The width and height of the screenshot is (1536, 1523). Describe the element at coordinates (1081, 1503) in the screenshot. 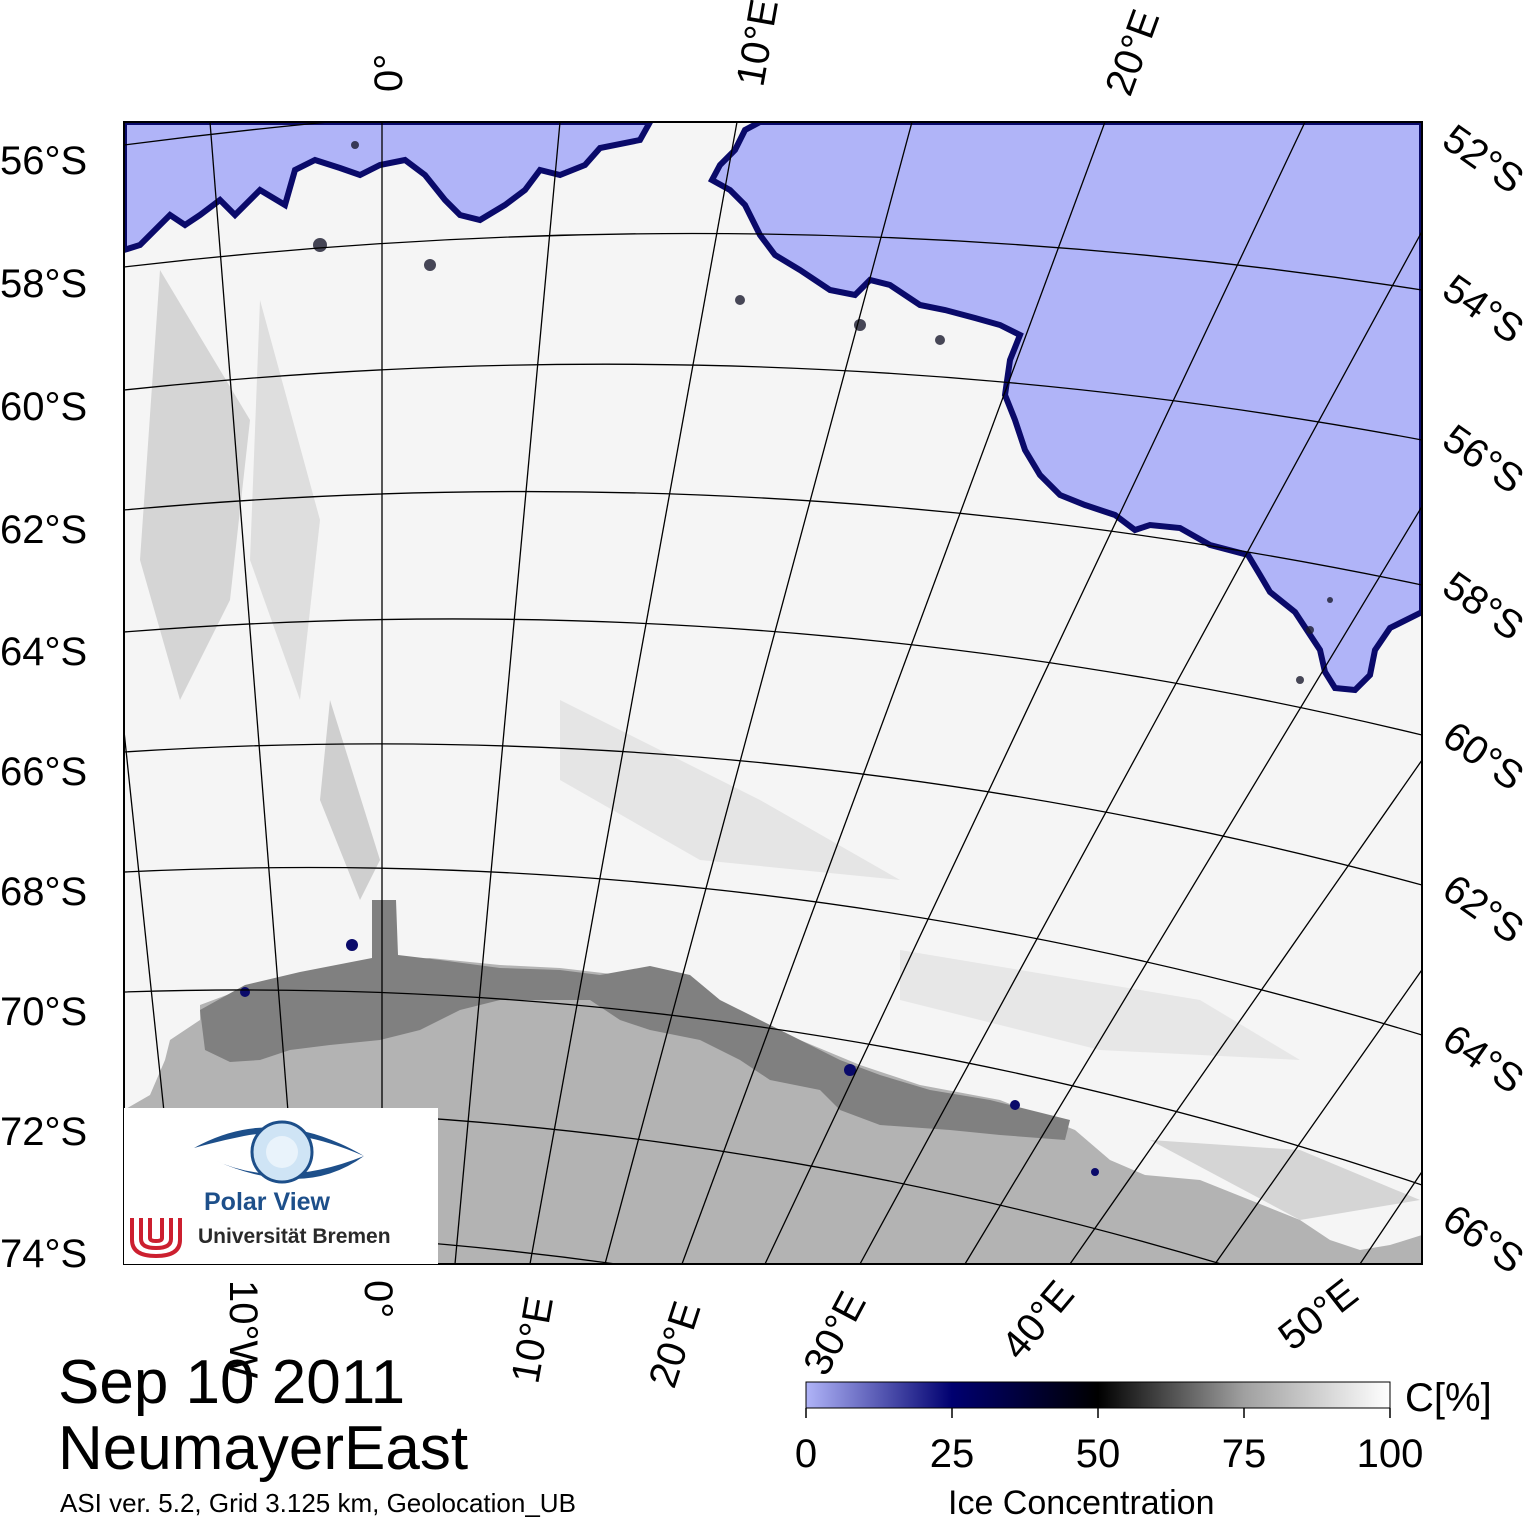

I see `colorbar-title: Ice Concentration` at that location.